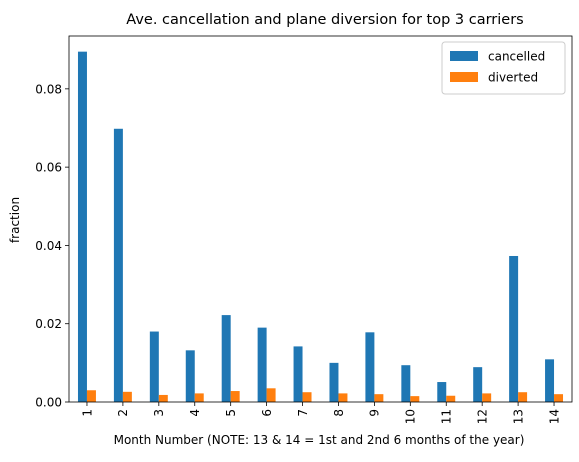 This screenshot has width=579, height=462. What do you see at coordinates (123, 413) in the screenshot?
I see `x-tick-label: 2` at bounding box center [123, 413].